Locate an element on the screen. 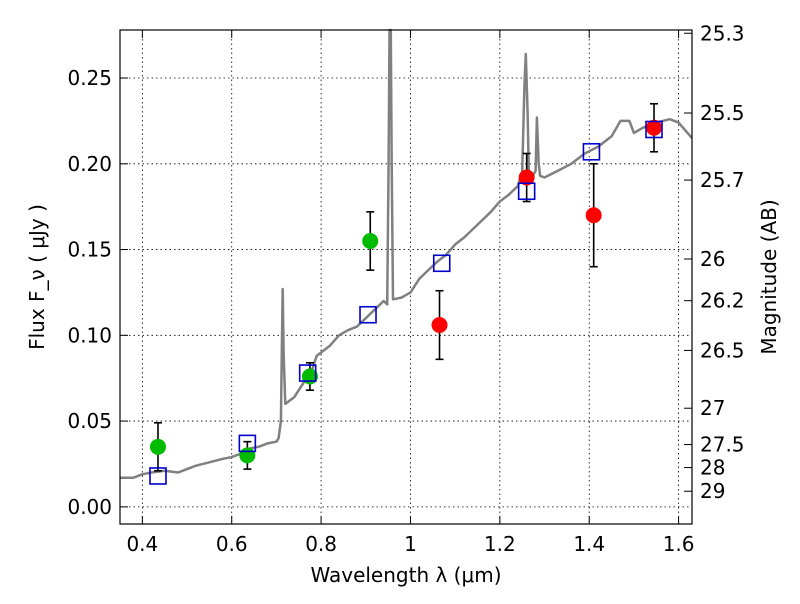 This screenshot has width=800, height=604. magnitude-tick-label: 26.2 is located at coordinates (722, 301).